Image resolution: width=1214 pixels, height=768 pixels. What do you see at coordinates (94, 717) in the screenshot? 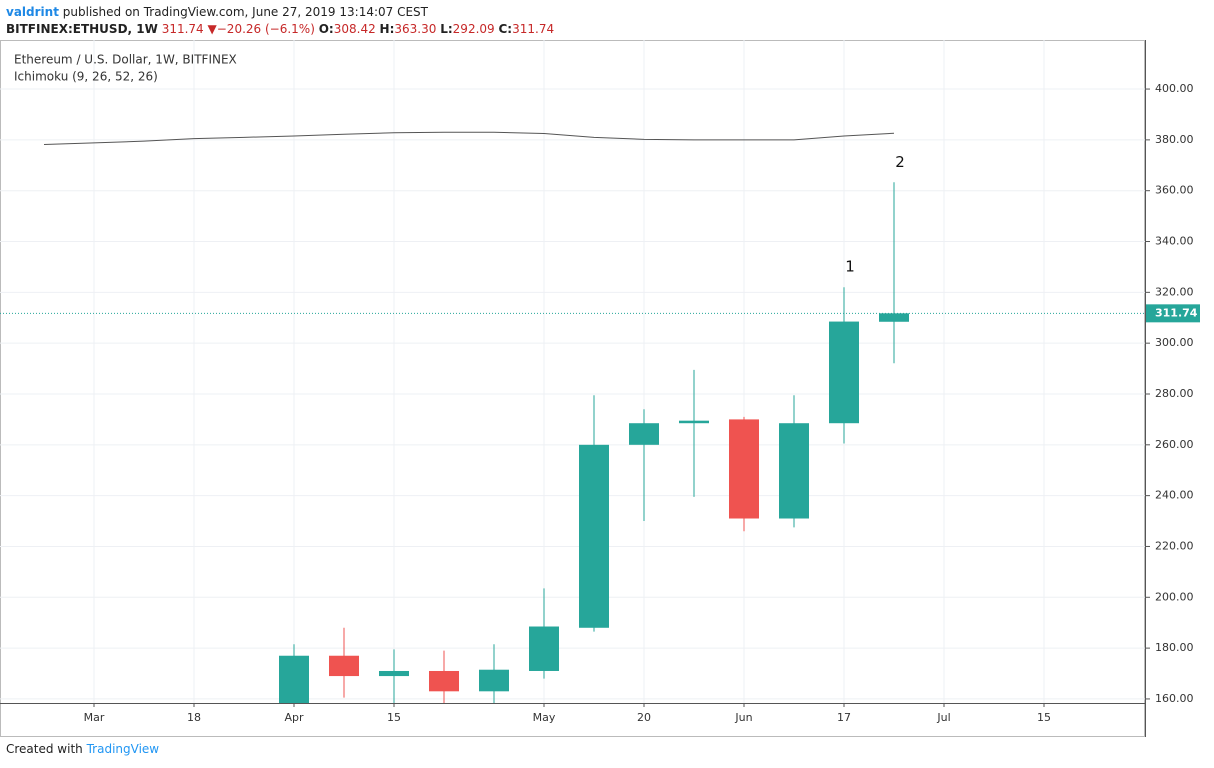
I see `x-tick-label: Mar` at bounding box center [94, 717].